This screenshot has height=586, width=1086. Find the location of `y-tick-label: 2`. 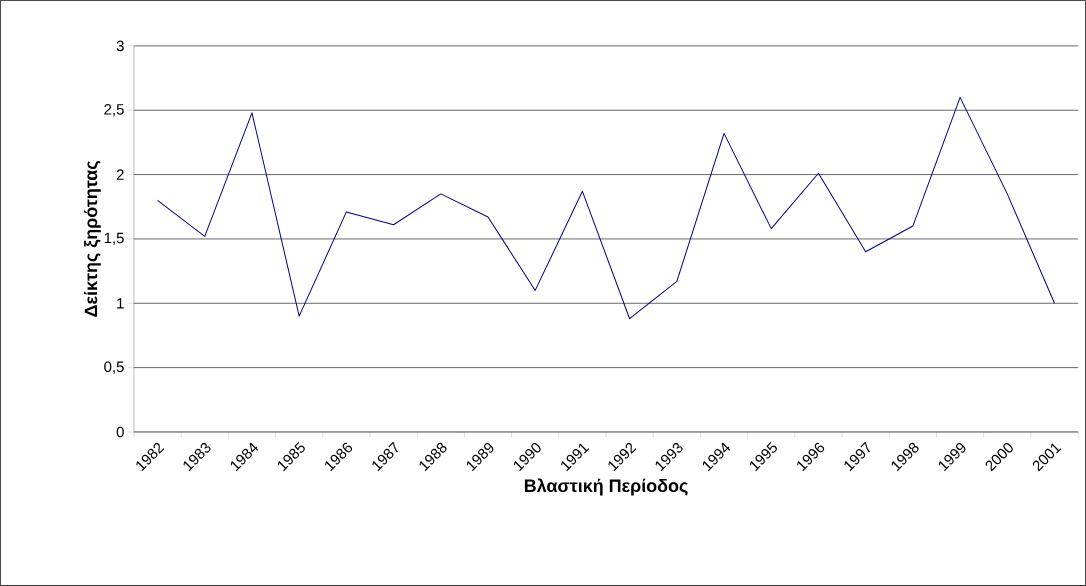

y-tick-label: 2 is located at coordinates (120, 174).